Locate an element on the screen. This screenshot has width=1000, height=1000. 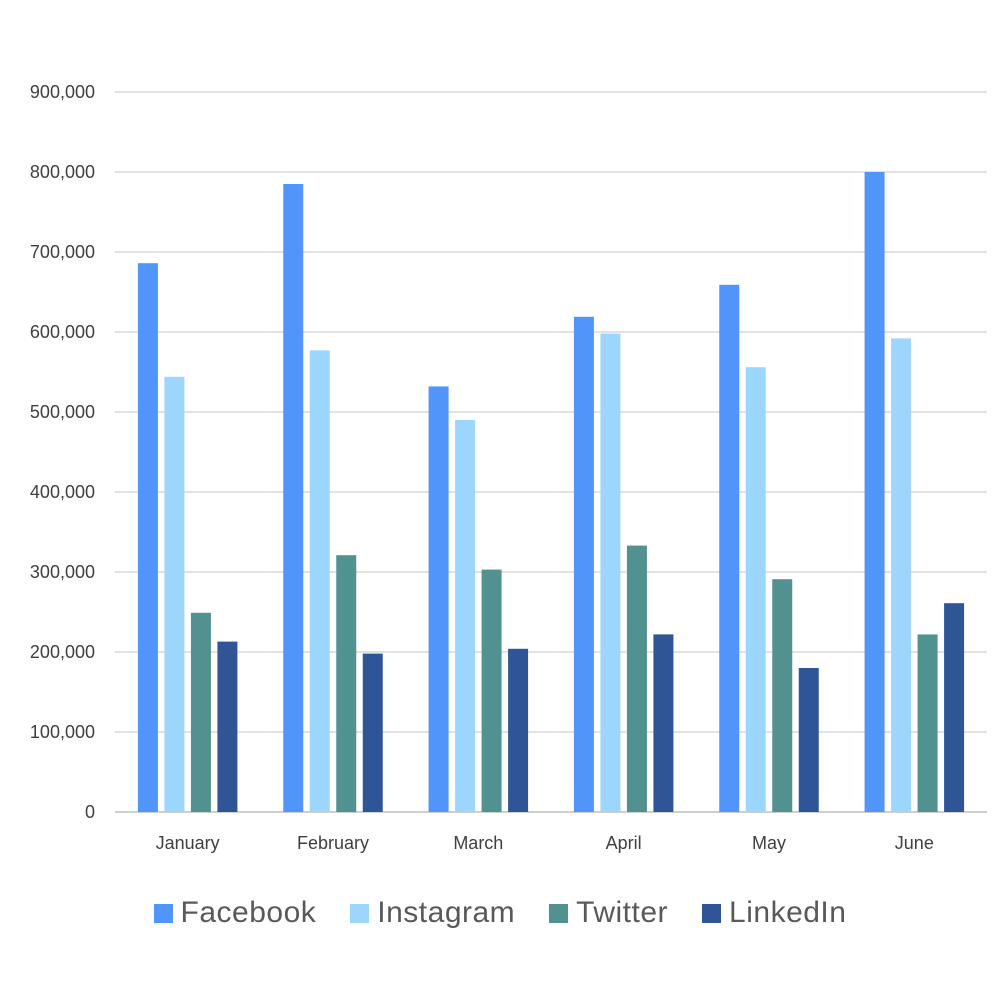
bar-instagram-may is located at coordinates (755, 589).